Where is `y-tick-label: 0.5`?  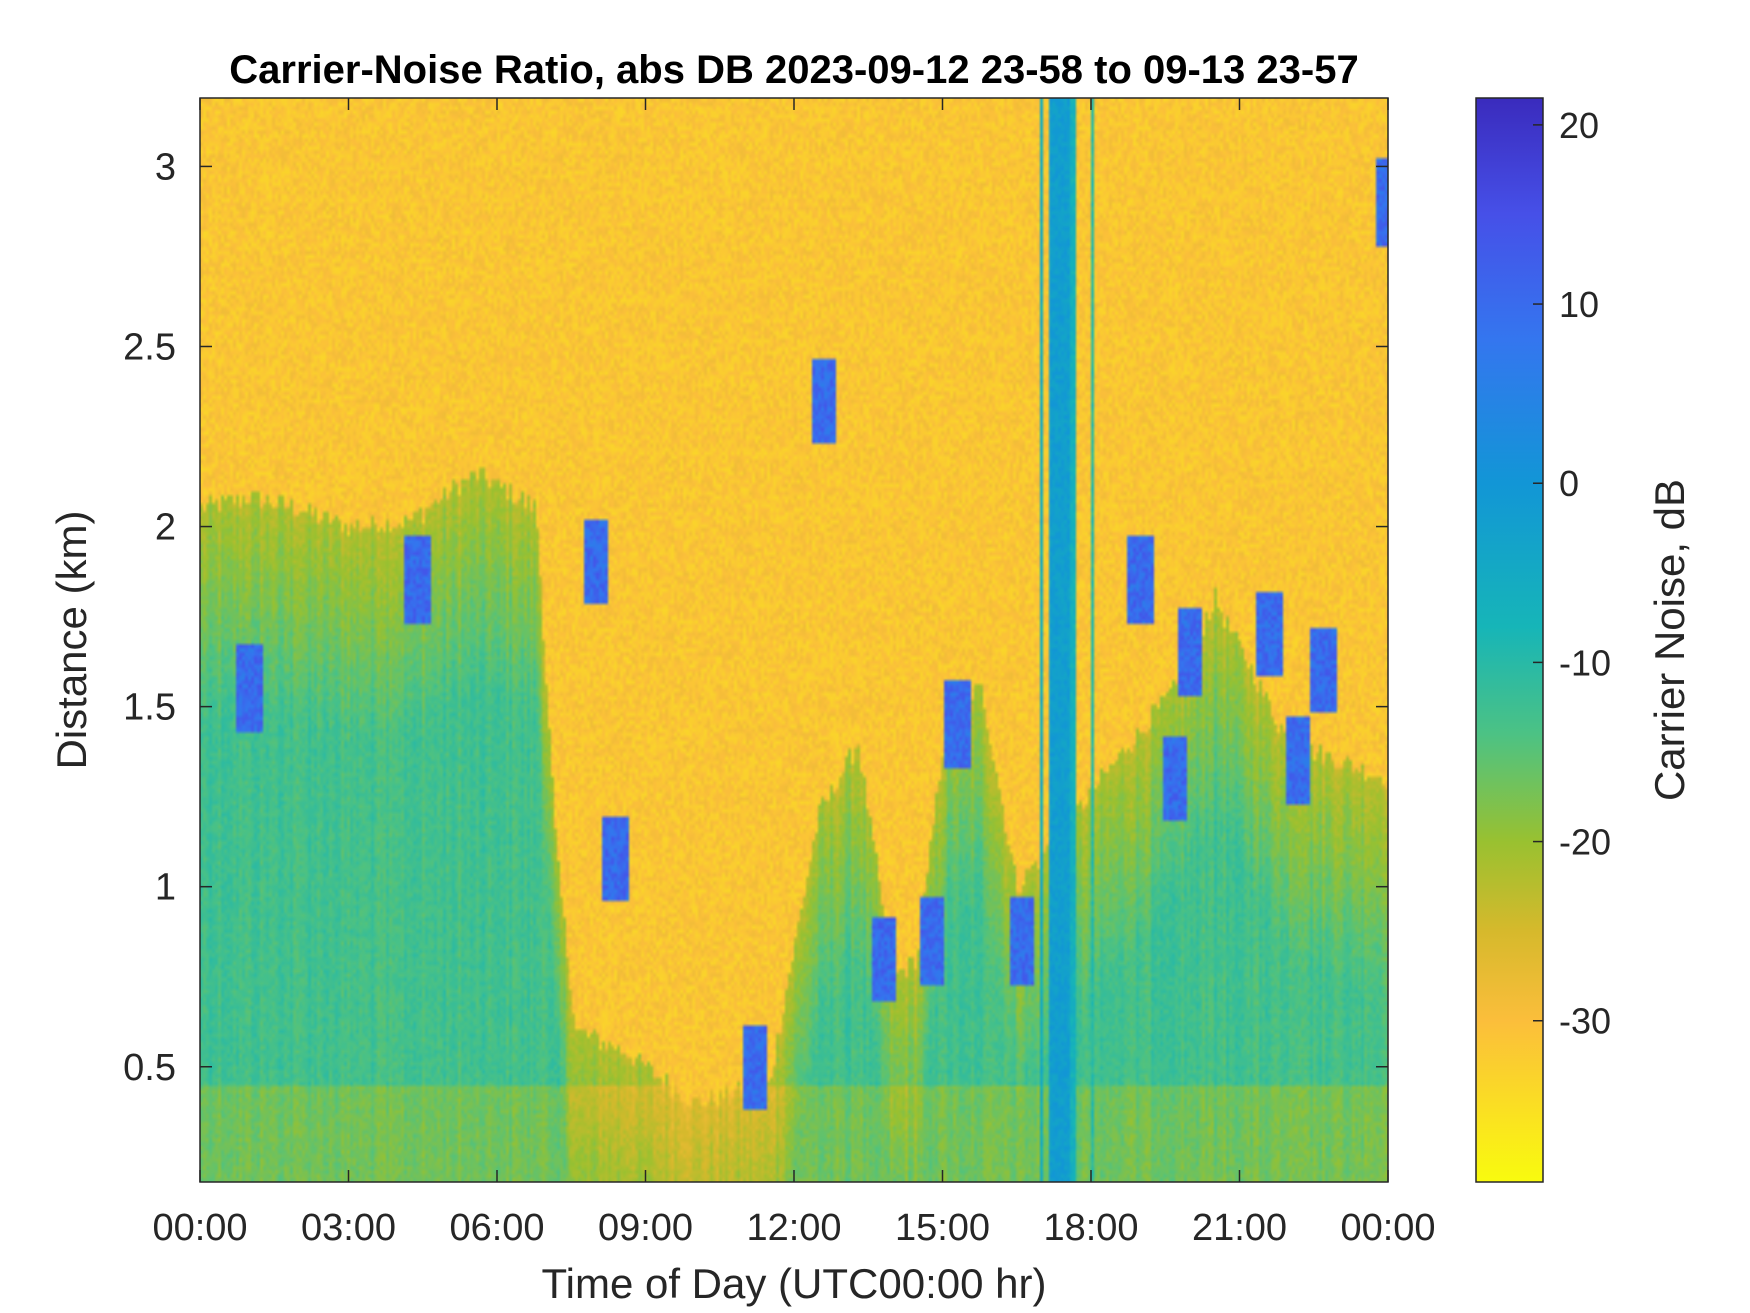 y-tick-label: 0.5 is located at coordinates (149, 1068).